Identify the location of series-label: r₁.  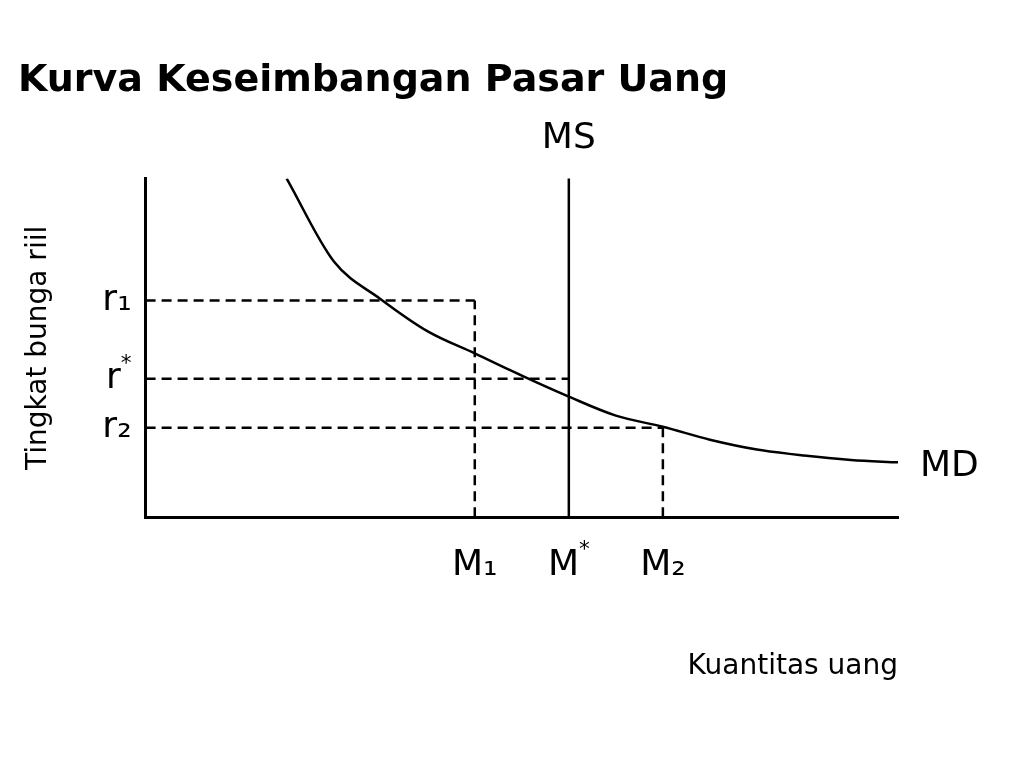
(117, 297).